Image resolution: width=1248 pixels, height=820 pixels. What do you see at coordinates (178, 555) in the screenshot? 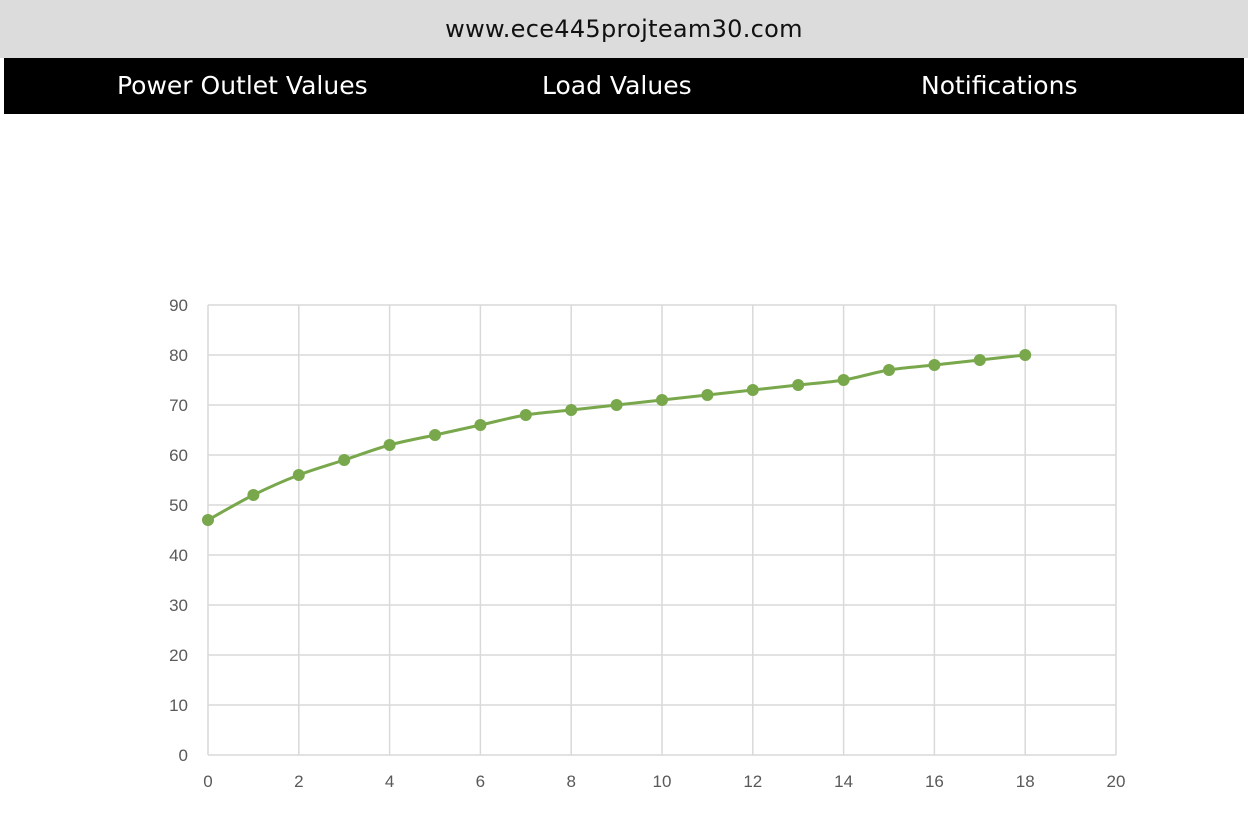
I see `y-tick-label: 40` at bounding box center [178, 555].